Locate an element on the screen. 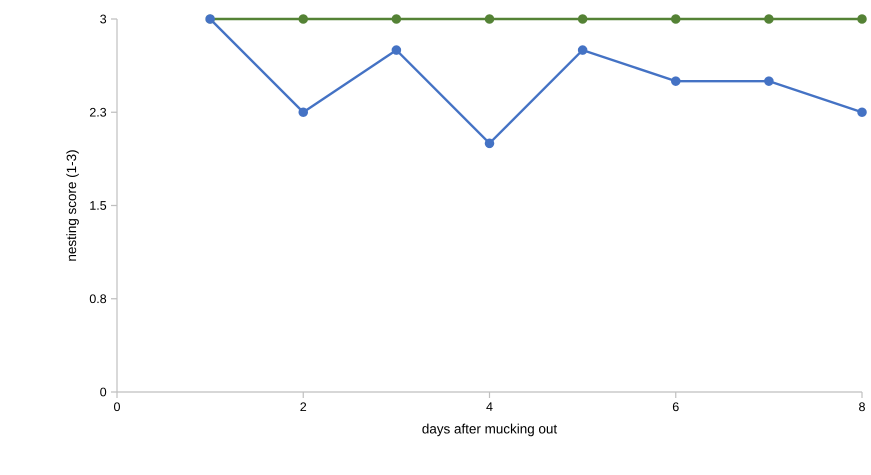 The image size is (871, 475). y-tick-label: 1.5 is located at coordinates (98, 205).